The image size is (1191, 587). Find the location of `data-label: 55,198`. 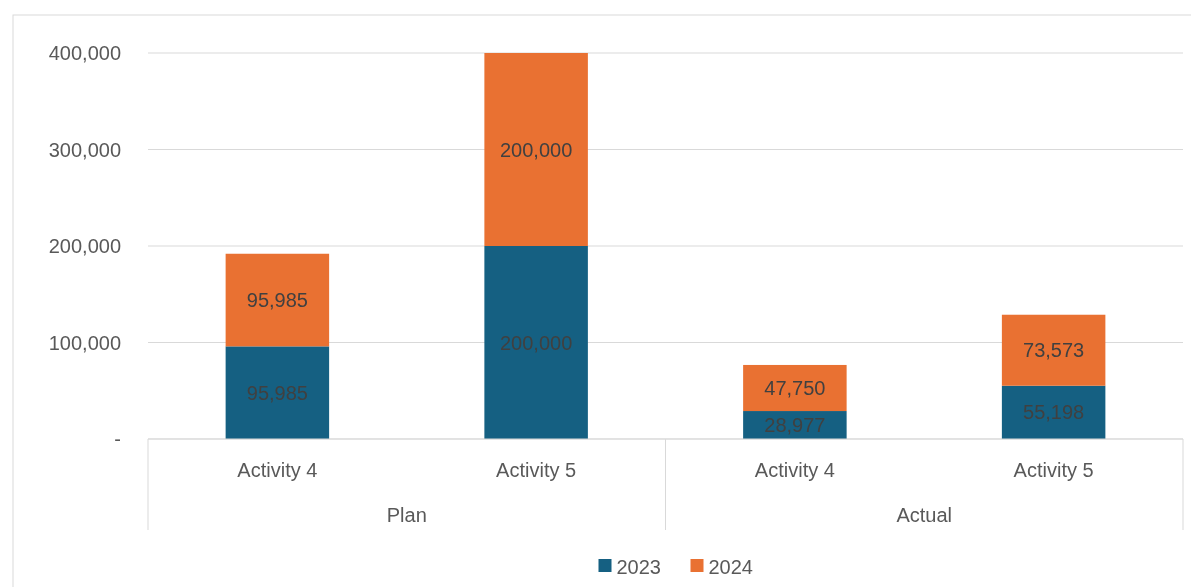

data-label: 55,198 is located at coordinates (1054, 412).